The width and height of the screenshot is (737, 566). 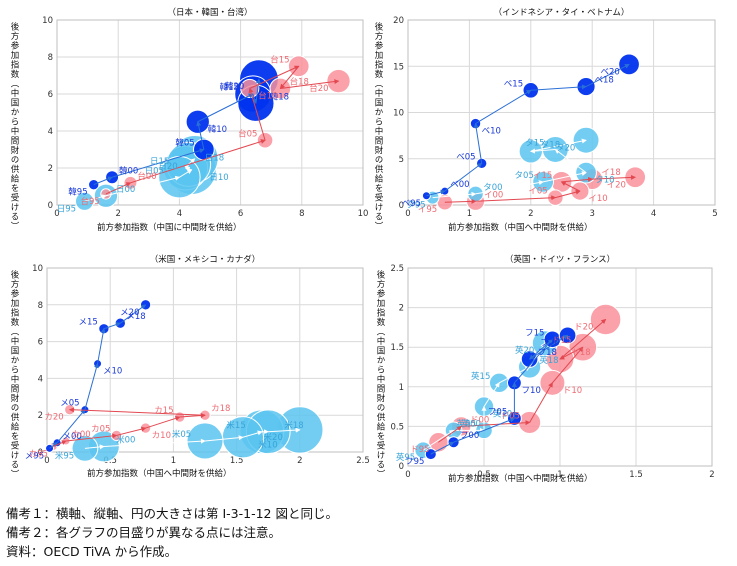 I want to click on y-tick-label: 20, so click(x=398, y=21).